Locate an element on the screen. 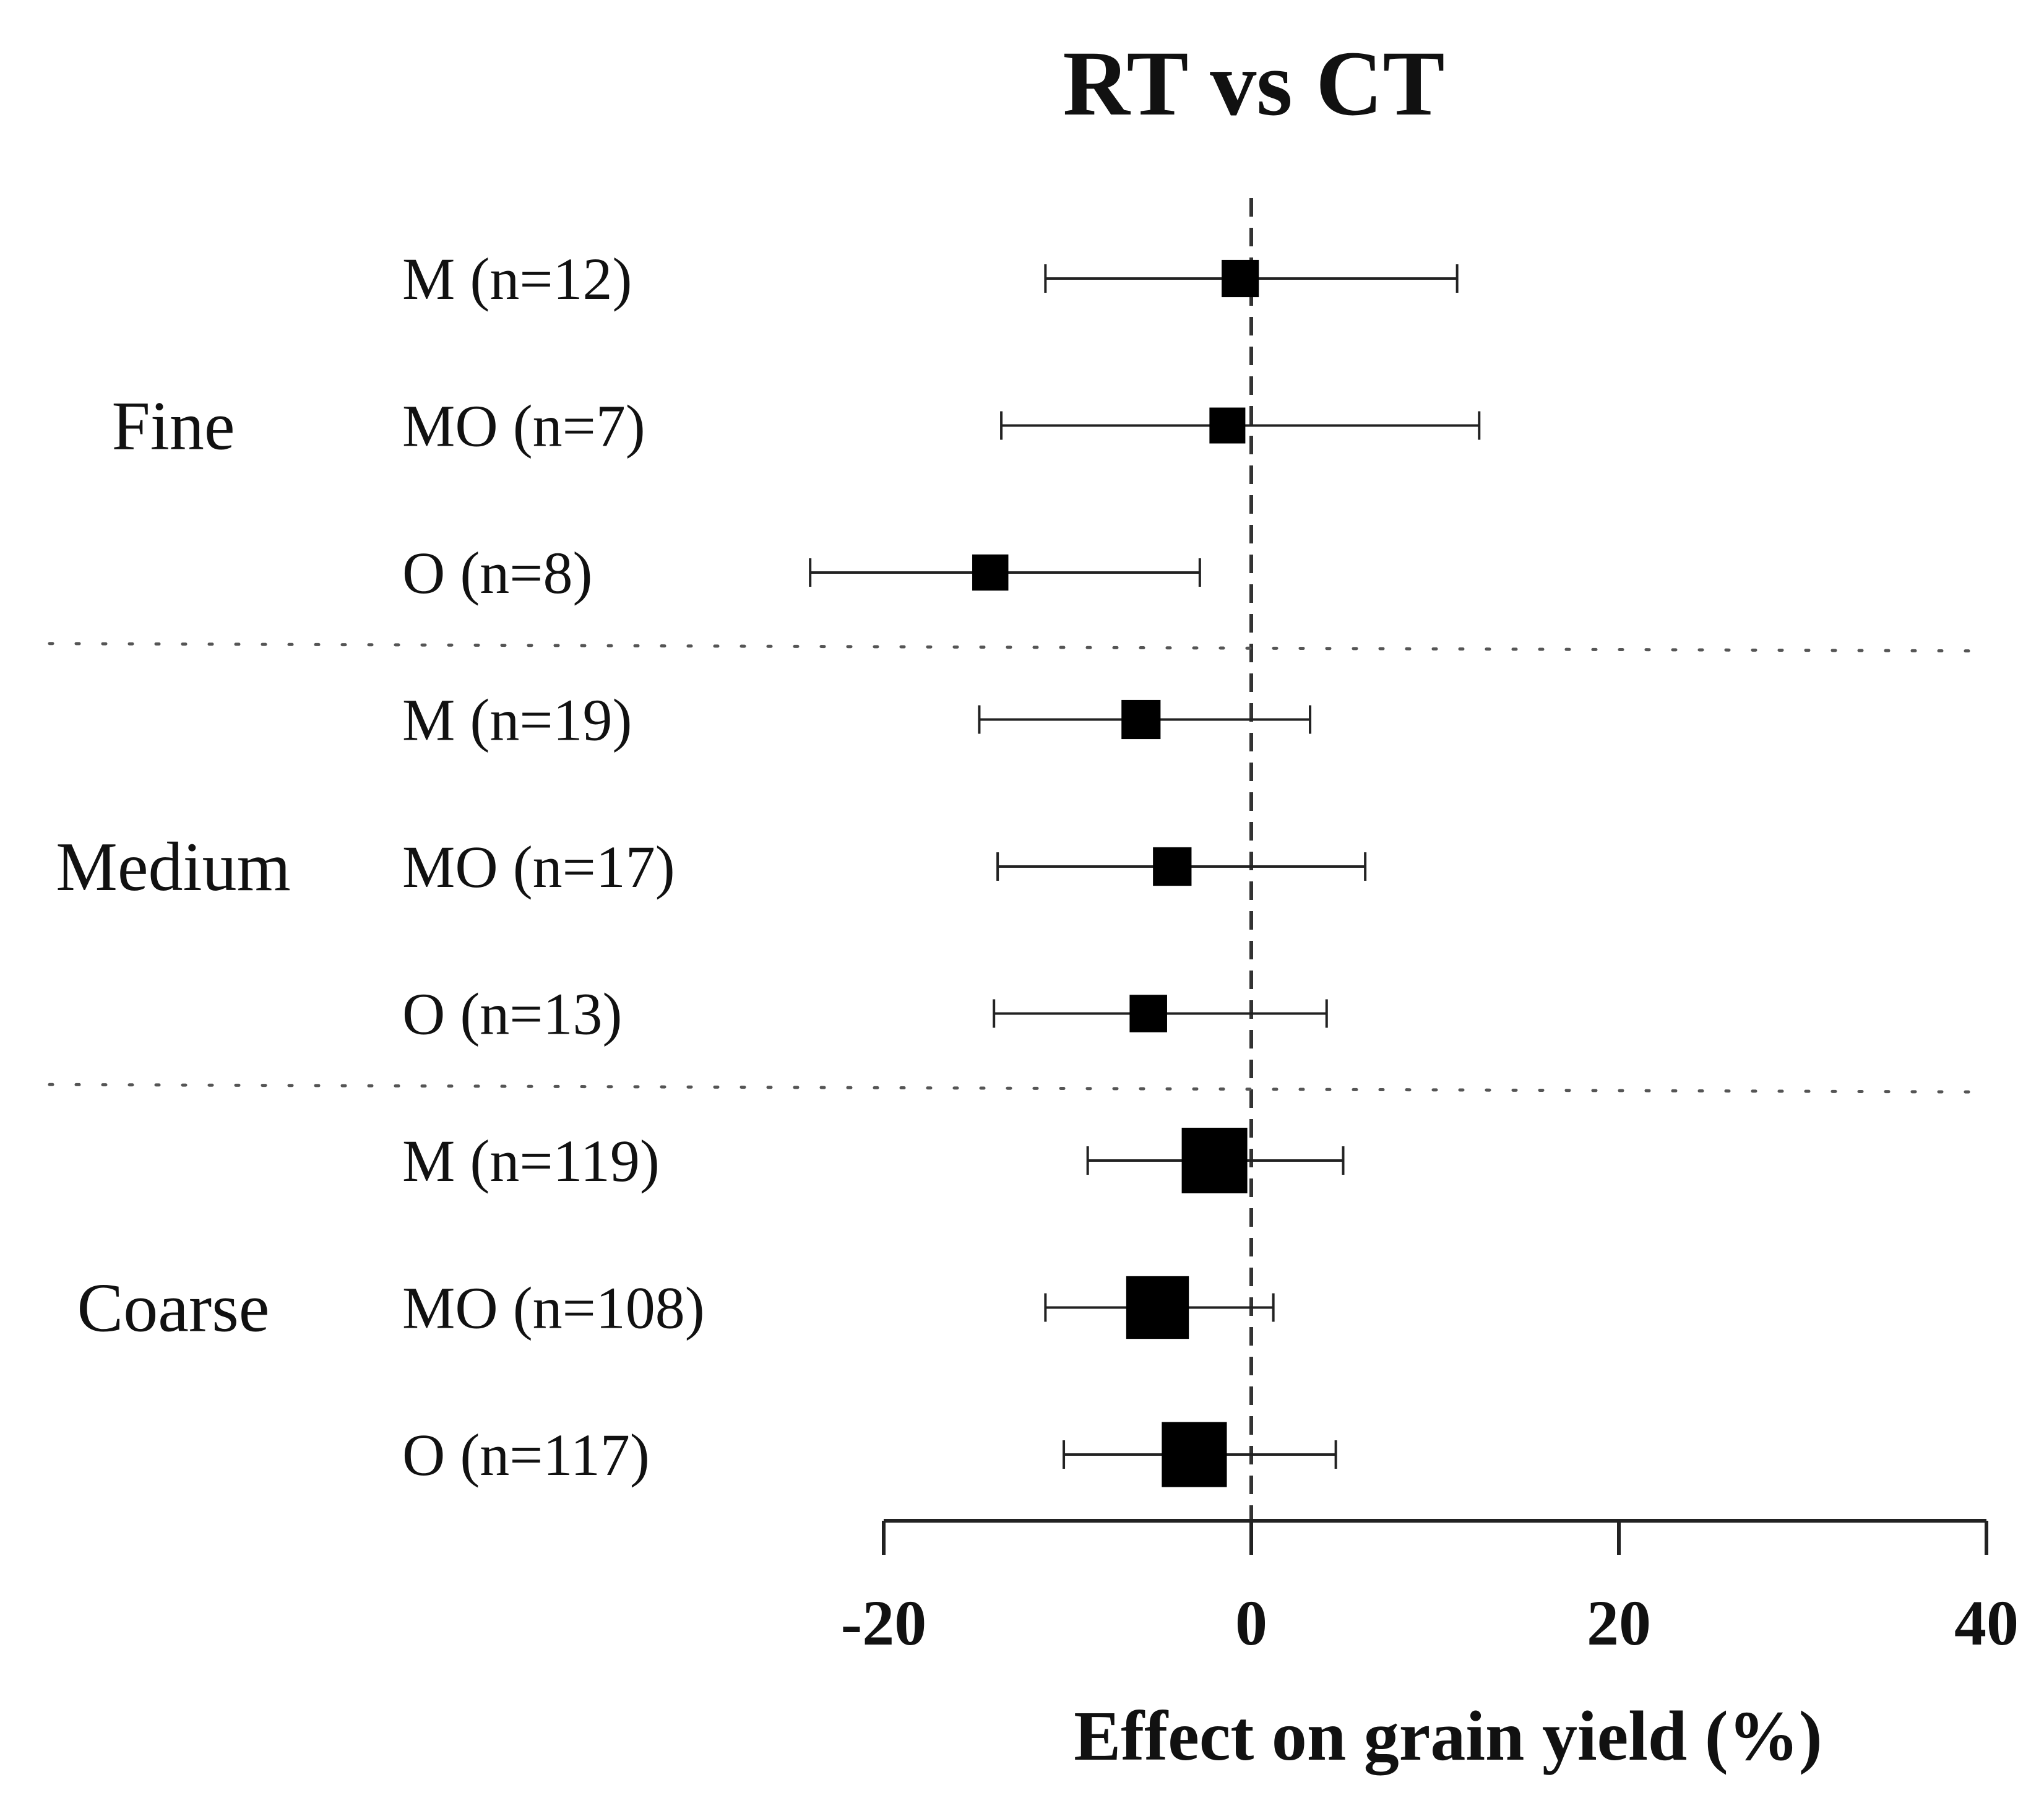 This screenshot has width=2044, height=1803. row-label: M (n=12) is located at coordinates (517, 279).